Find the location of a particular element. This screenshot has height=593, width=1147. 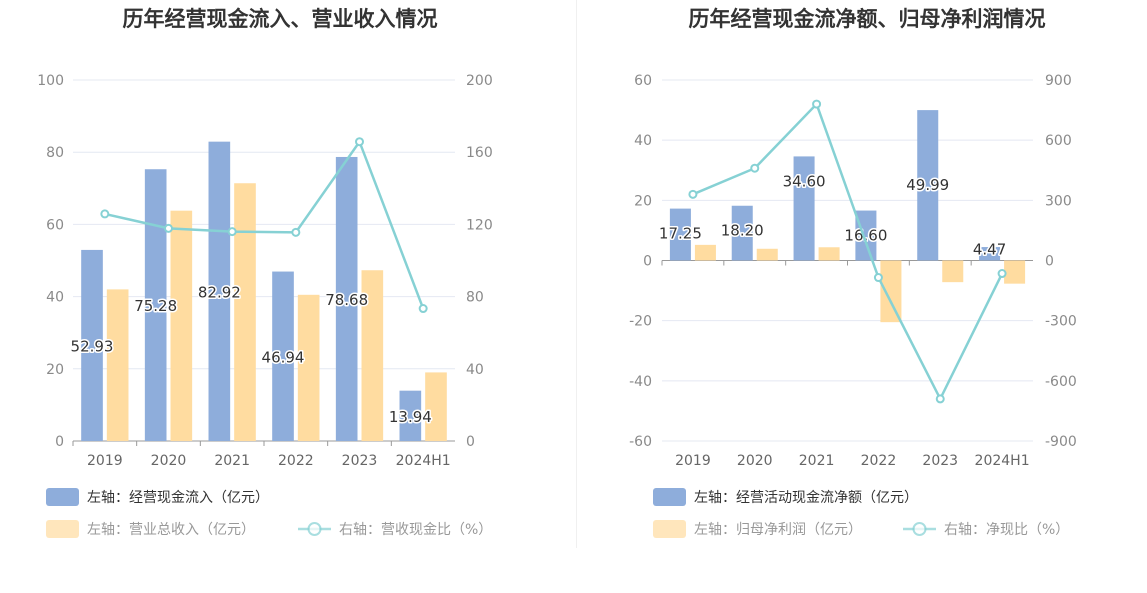

y-right-tick-label: 120 is located at coordinates (479, 225).